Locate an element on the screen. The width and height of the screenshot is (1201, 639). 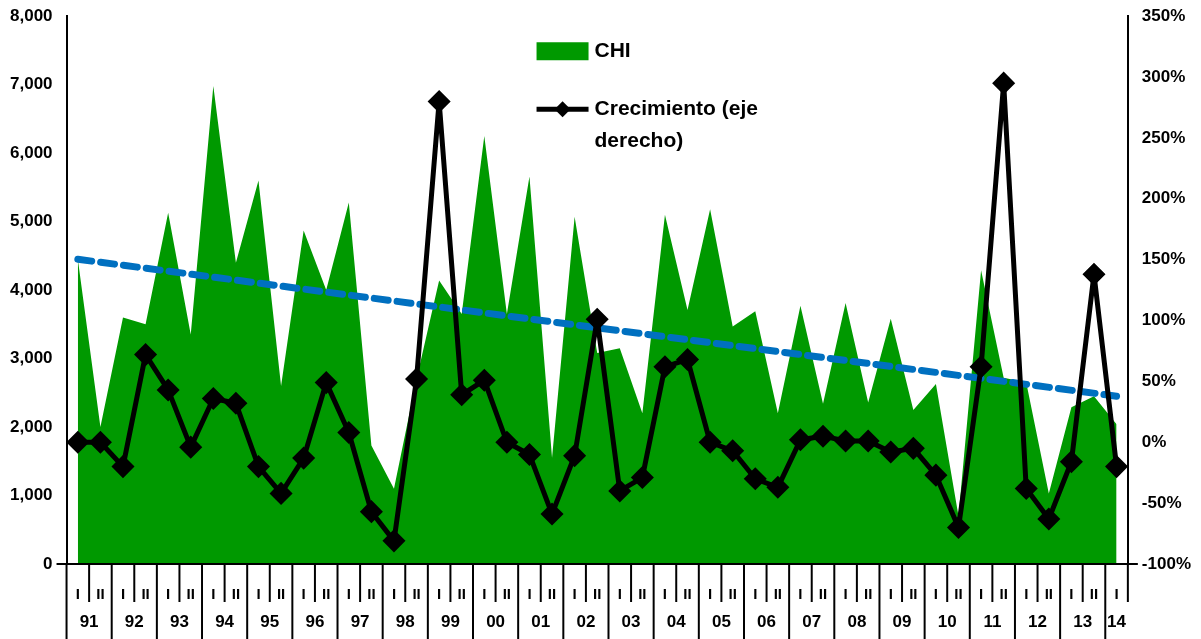
y2-tick-label: 200% is located at coordinates (1163, 198).